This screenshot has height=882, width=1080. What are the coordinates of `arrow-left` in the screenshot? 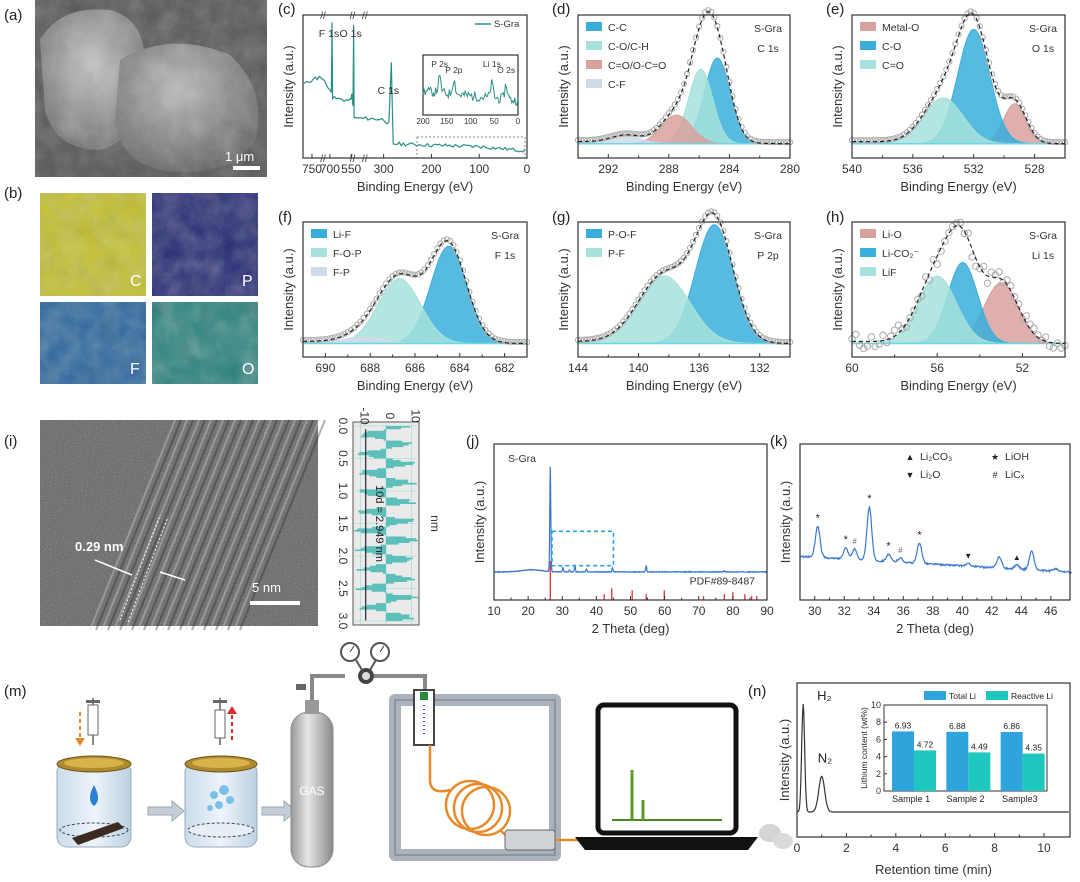 It's located at (113, 567).